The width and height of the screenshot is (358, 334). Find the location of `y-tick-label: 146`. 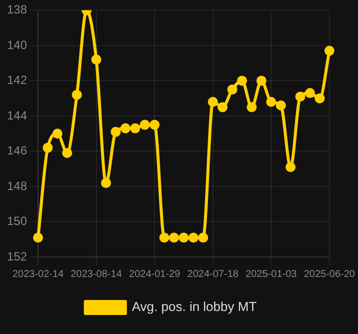

y-tick-label: 146 is located at coordinates (17, 151).